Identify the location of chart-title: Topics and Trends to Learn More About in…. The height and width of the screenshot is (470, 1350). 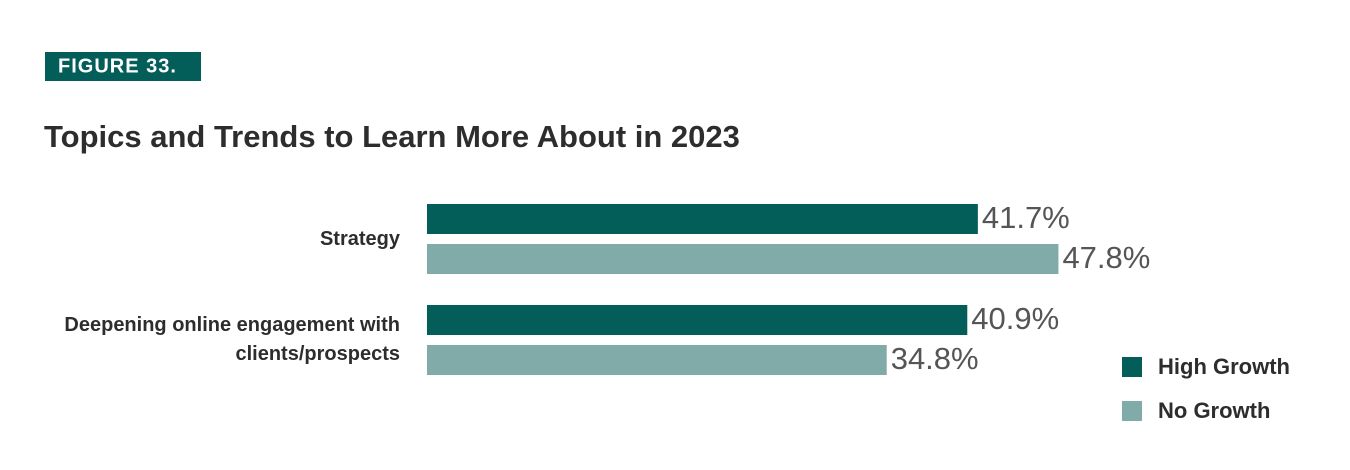
(392, 136).